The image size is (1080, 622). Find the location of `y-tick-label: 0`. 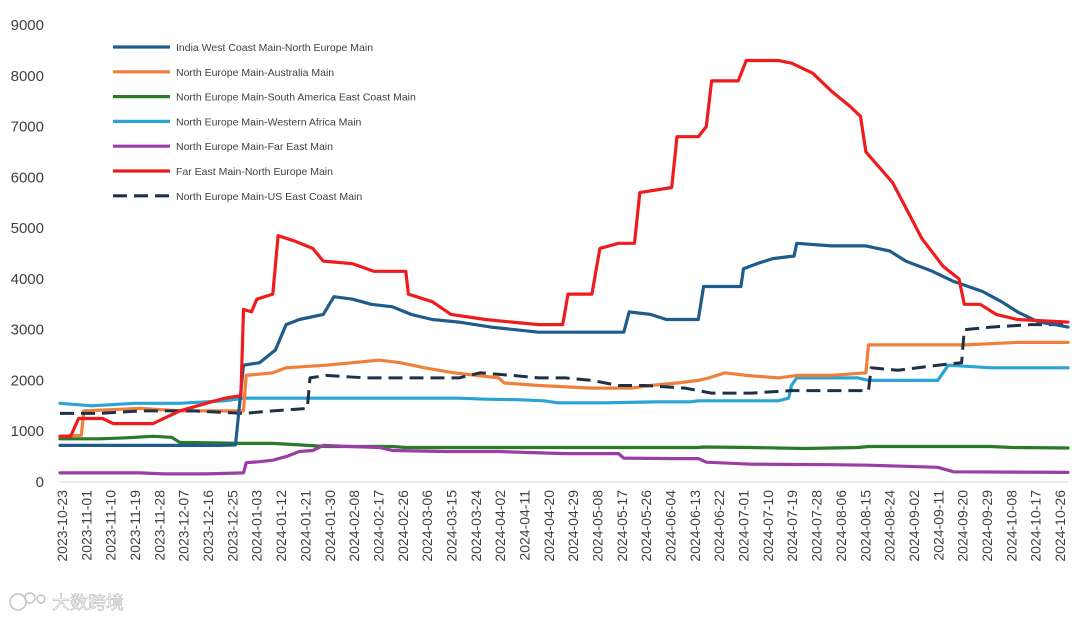

y-tick-label: 0 is located at coordinates (40, 482).